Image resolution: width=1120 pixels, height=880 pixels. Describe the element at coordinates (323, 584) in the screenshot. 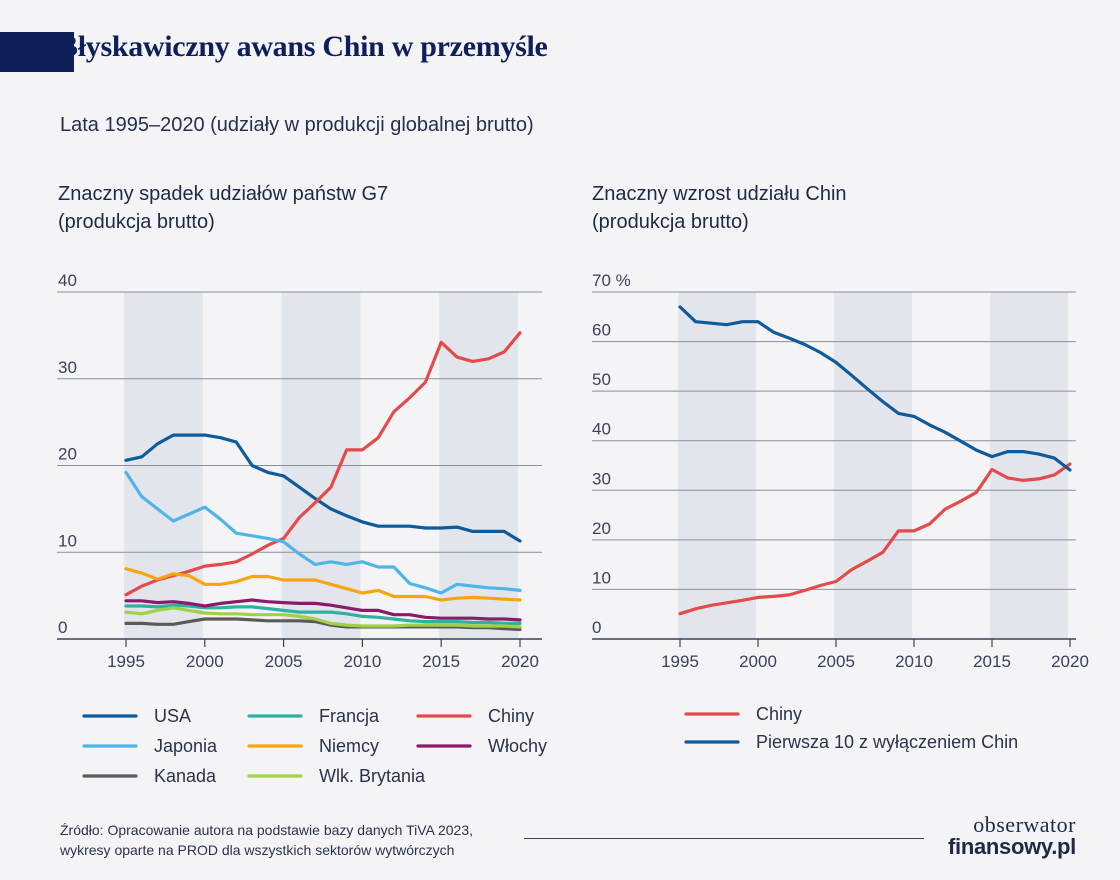

I see `left-series-line-niemcy` at that location.